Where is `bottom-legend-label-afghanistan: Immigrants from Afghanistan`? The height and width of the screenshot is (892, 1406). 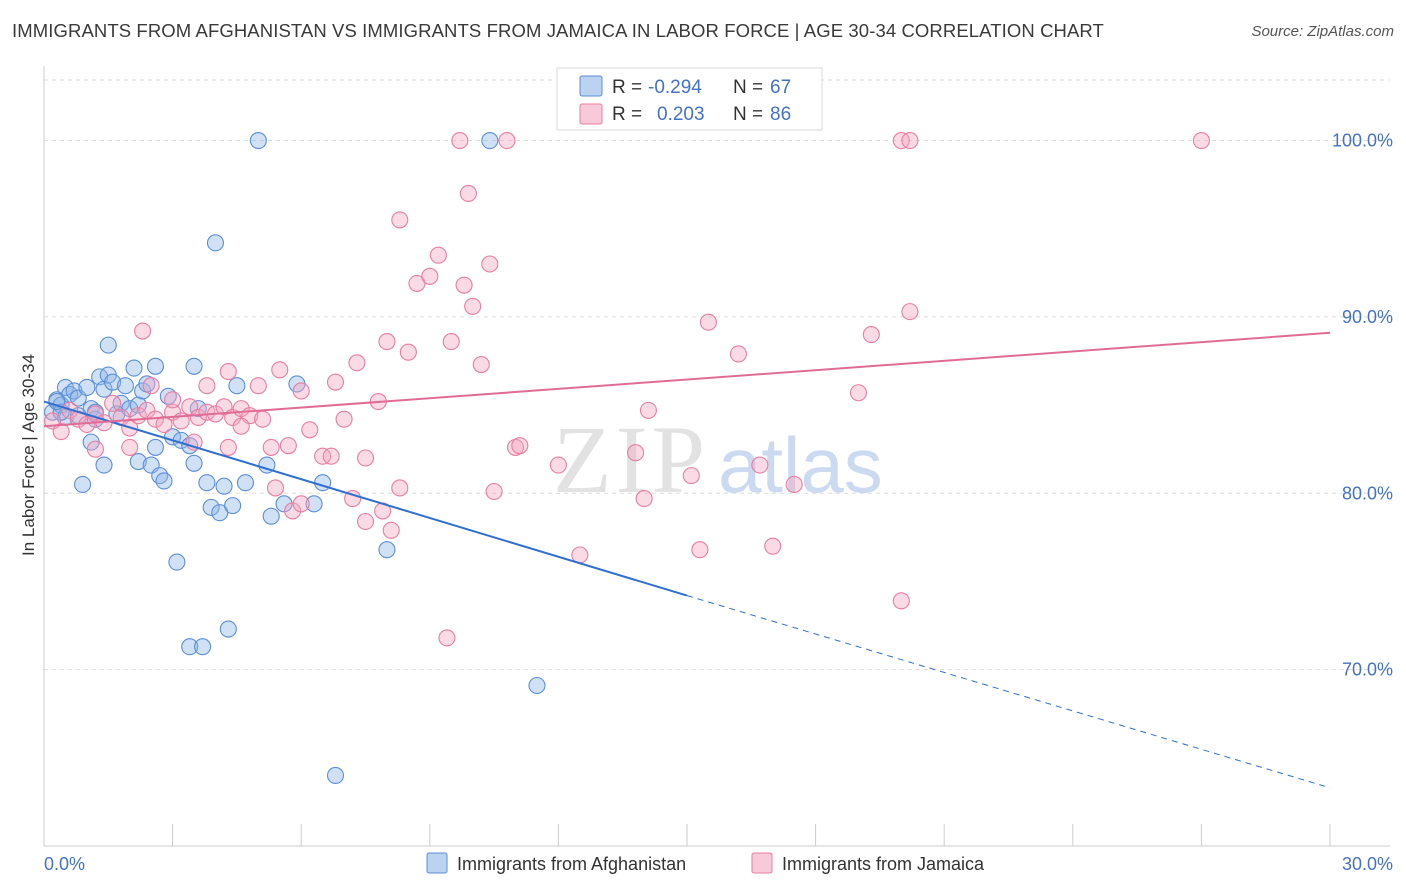
bottom-legend-label-afghanistan: Immigrants from Afghanistan is located at coordinates (571, 864).